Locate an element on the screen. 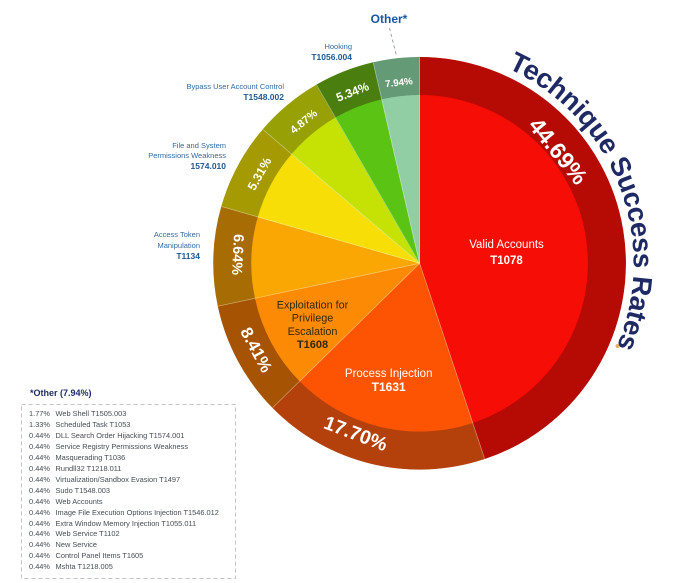 The height and width of the screenshot is (583, 685). svg-text: Escalation is located at coordinates (313, 332).